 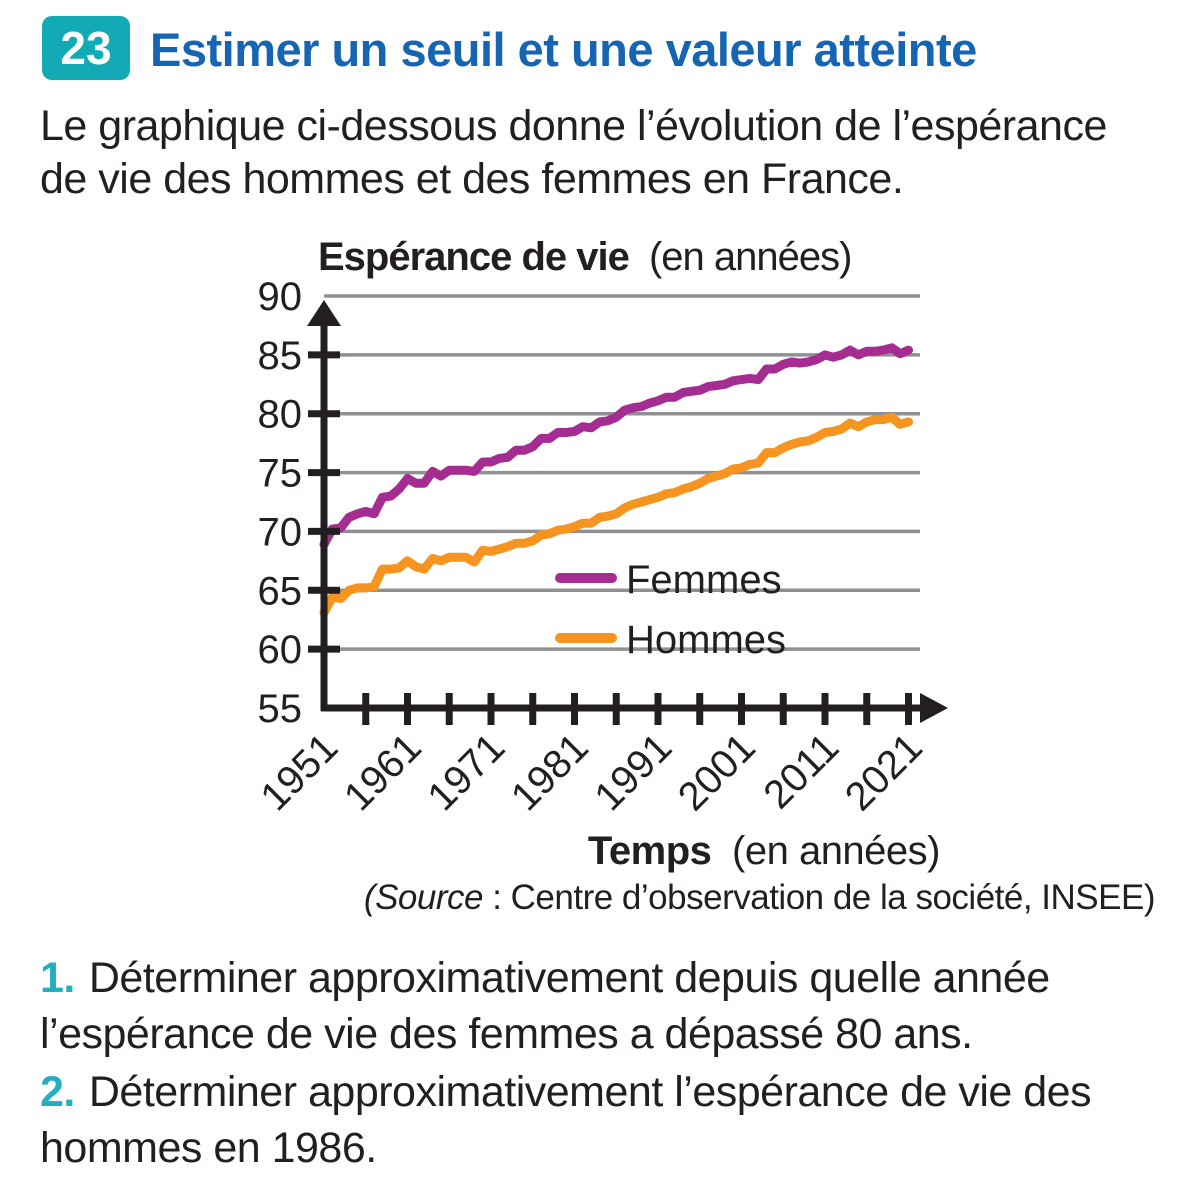 What do you see at coordinates (670, 610) in the screenshot?
I see `legend: Femmes Hommes` at bounding box center [670, 610].